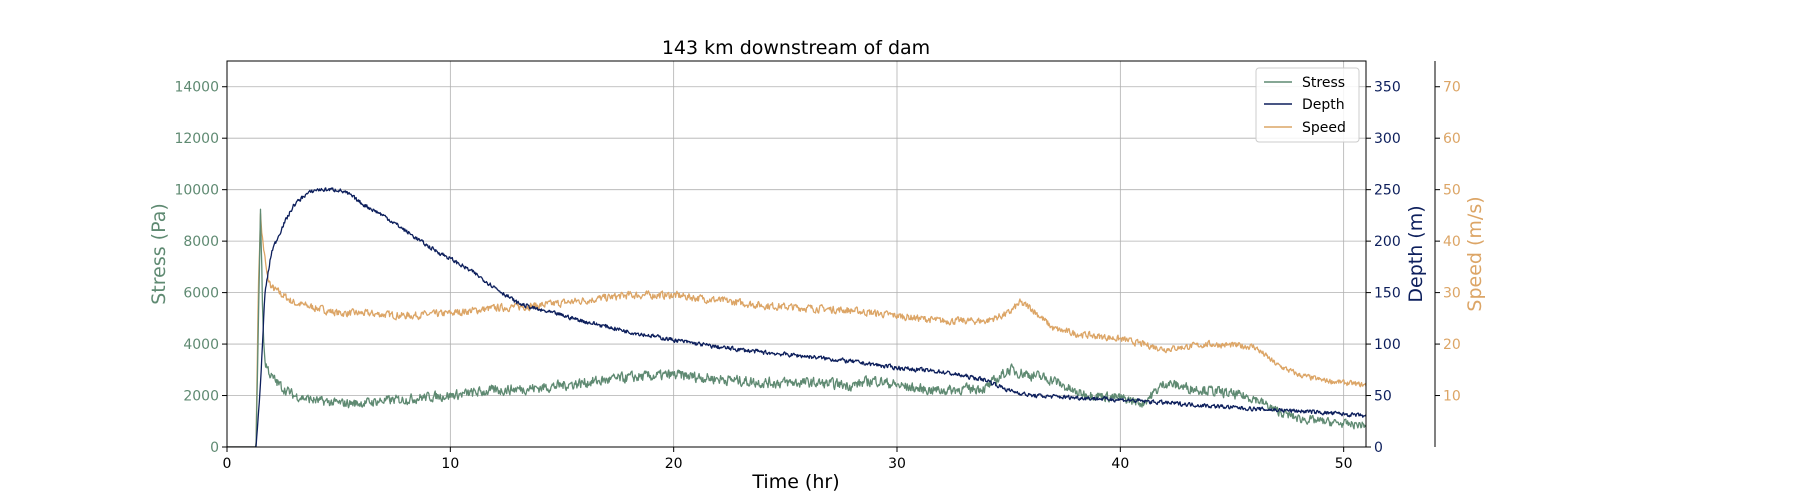 The image size is (1800, 504). Describe the element at coordinates (1387, 345) in the screenshot. I see `depth-tick-label: 100` at that location.